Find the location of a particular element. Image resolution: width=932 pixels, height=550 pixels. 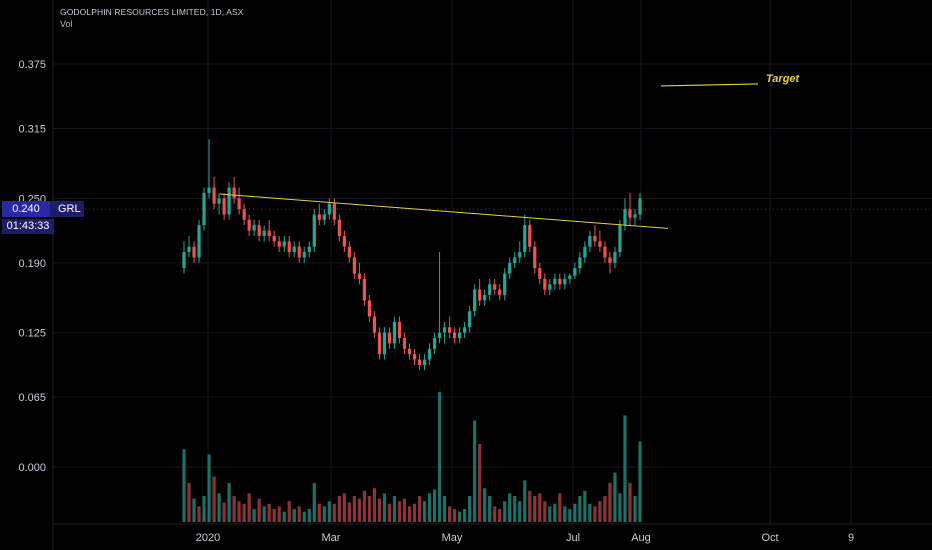

target-label: Target is located at coordinates (783, 79).